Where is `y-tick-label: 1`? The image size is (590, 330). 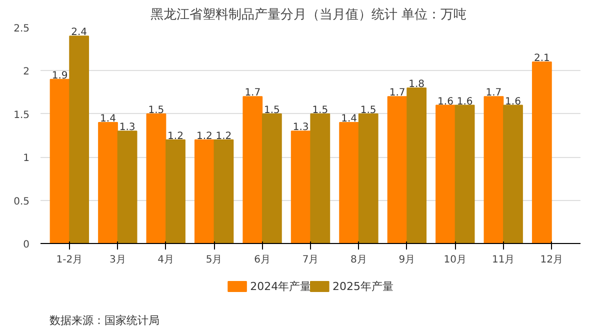 y-tick-label: 1 is located at coordinates (26, 158).